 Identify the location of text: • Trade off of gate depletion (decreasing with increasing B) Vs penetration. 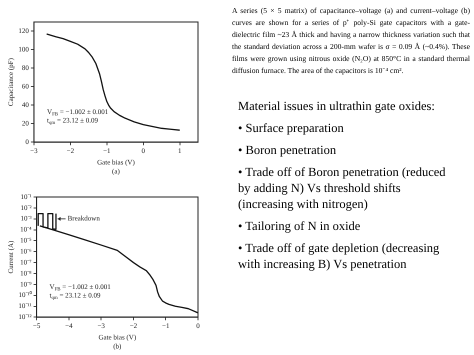
(339, 256).